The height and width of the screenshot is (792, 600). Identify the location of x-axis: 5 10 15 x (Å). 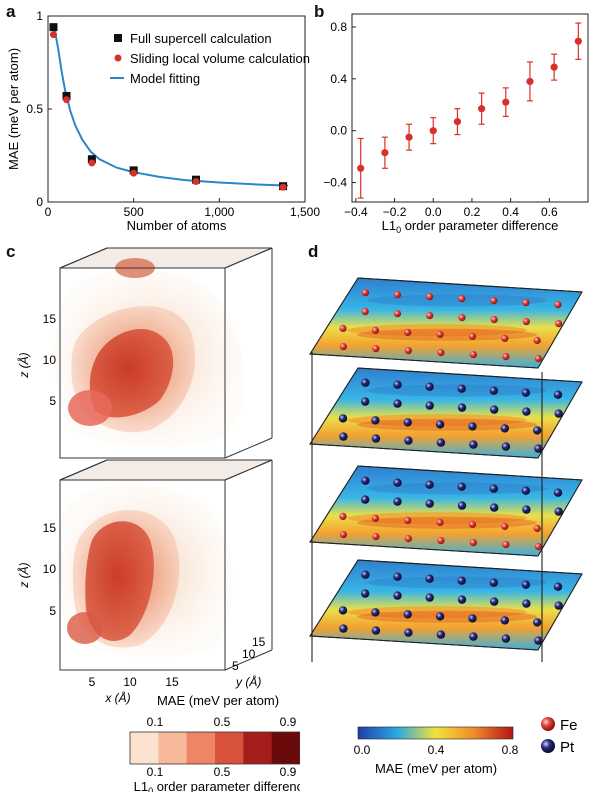
(134, 690).